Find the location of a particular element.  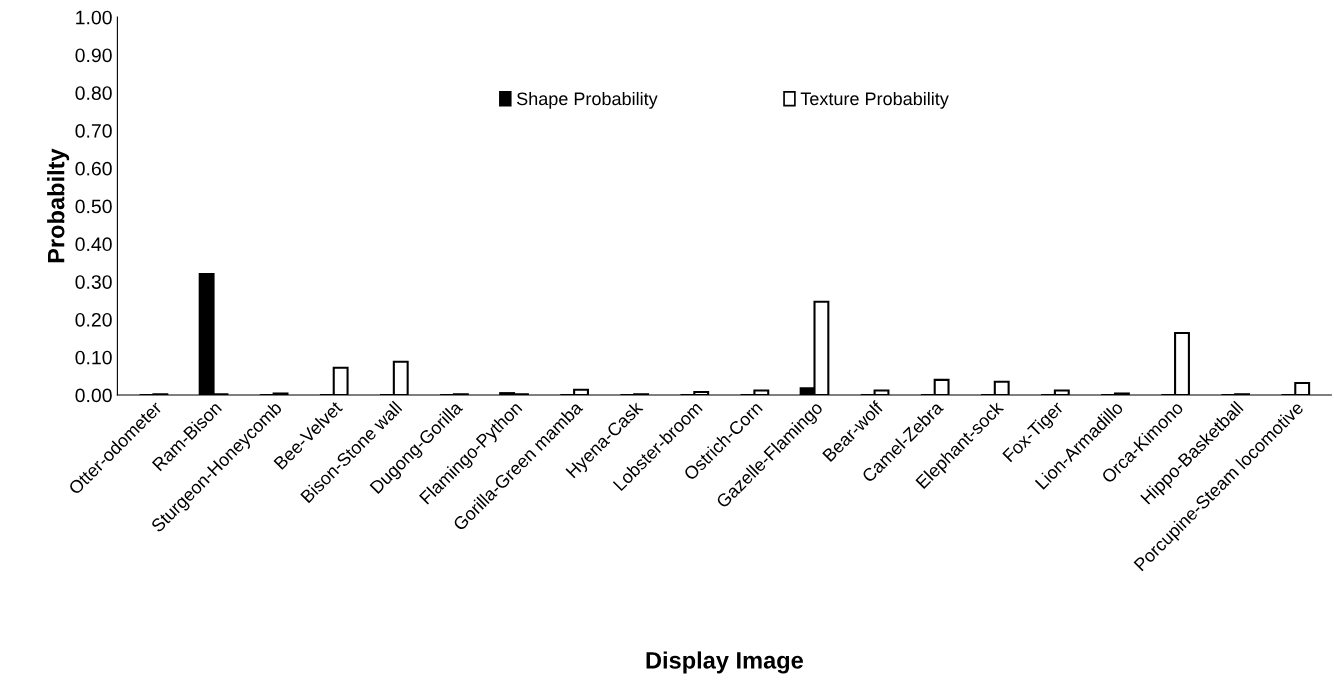

y-tick-label: 0.40 is located at coordinates (93, 244).